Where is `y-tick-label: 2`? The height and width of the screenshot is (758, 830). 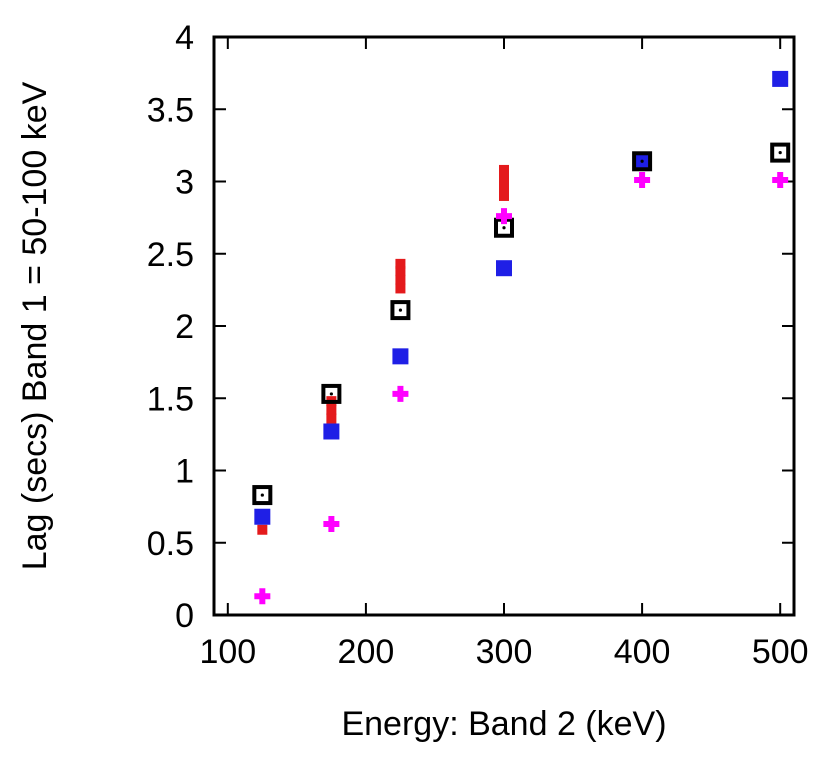 y-tick-label: 2 is located at coordinates (184, 327).